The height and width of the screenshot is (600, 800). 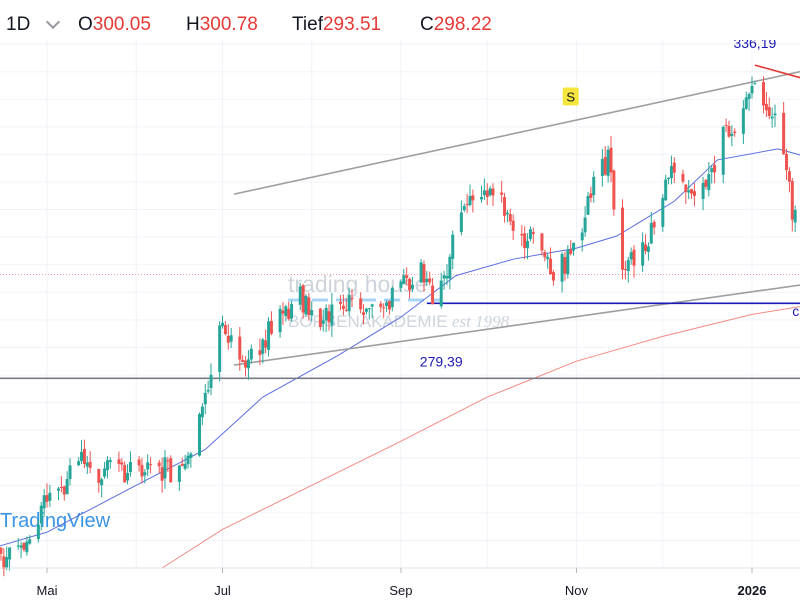 What do you see at coordinates (222, 590) in the screenshot?
I see `x-axis-tick-label: Jul` at bounding box center [222, 590].